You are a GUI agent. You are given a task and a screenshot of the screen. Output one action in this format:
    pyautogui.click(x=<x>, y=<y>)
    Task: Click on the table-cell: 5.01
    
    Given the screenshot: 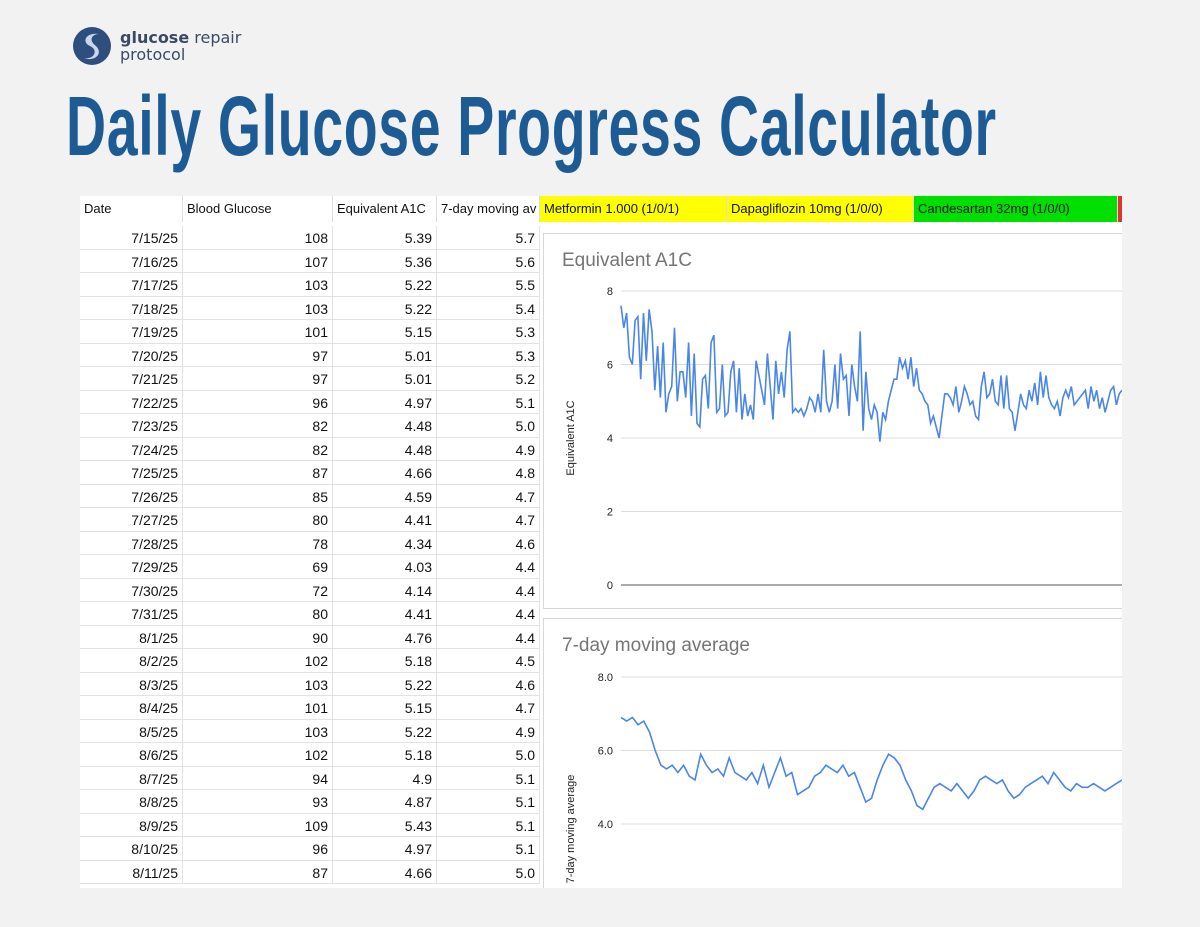 What is the action you would take?
    pyautogui.click(x=385, y=354)
    